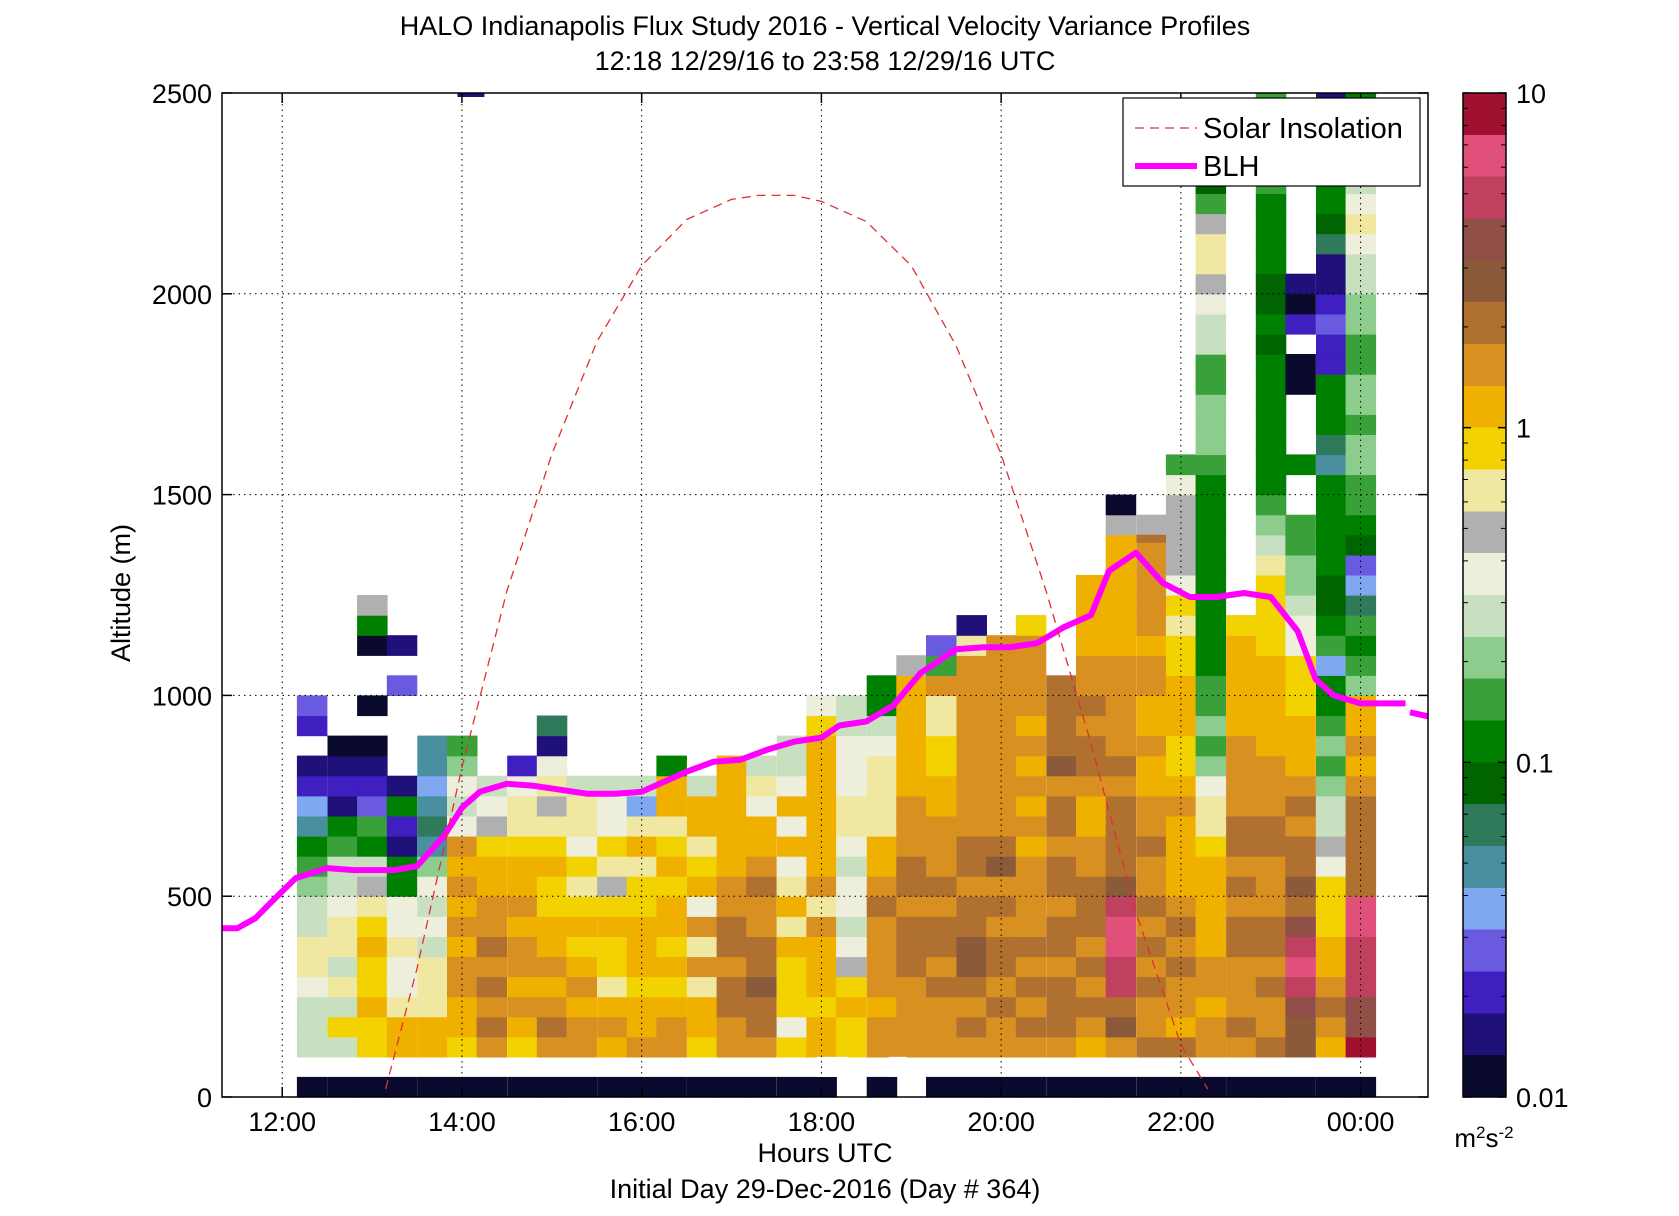 The image size is (1679, 1216). I want to click on colorbar-gradient, so click(1484, 595).